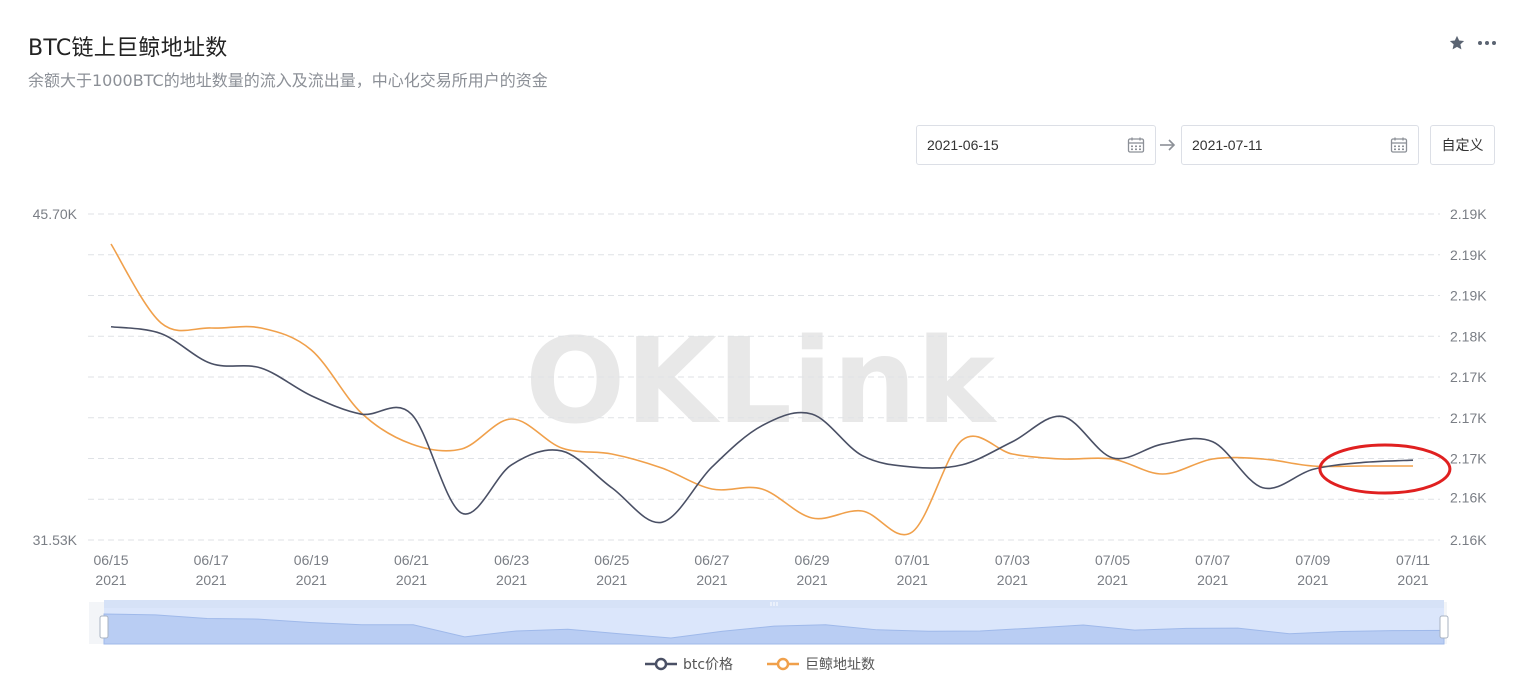  What do you see at coordinates (211, 560) in the screenshot?
I see `x-tick-label: 06/17` at bounding box center [211, 560].